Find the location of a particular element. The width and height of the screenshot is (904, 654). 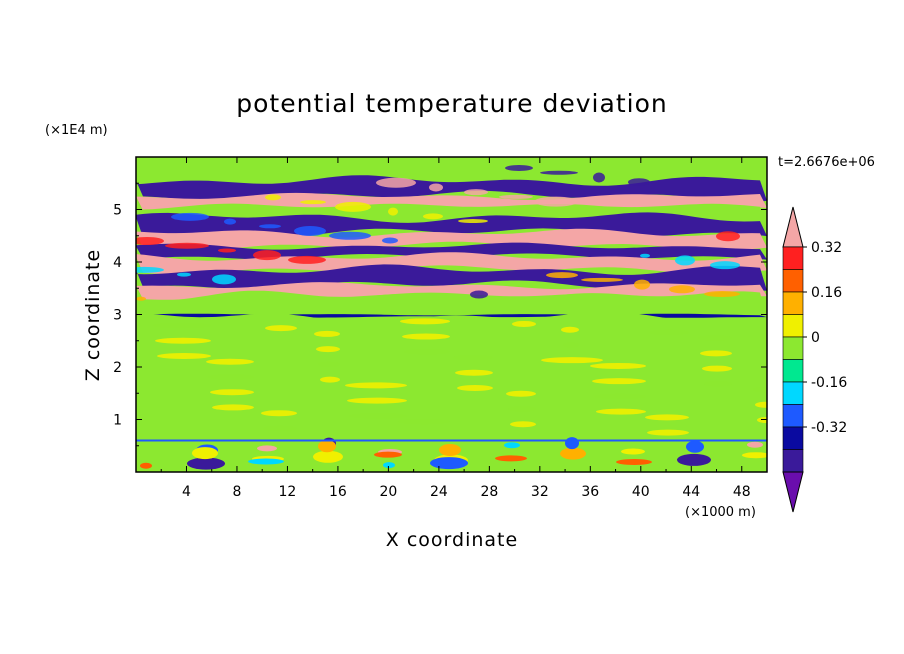

x-axis-title: X coordinate is located at coordinates (452, 540).